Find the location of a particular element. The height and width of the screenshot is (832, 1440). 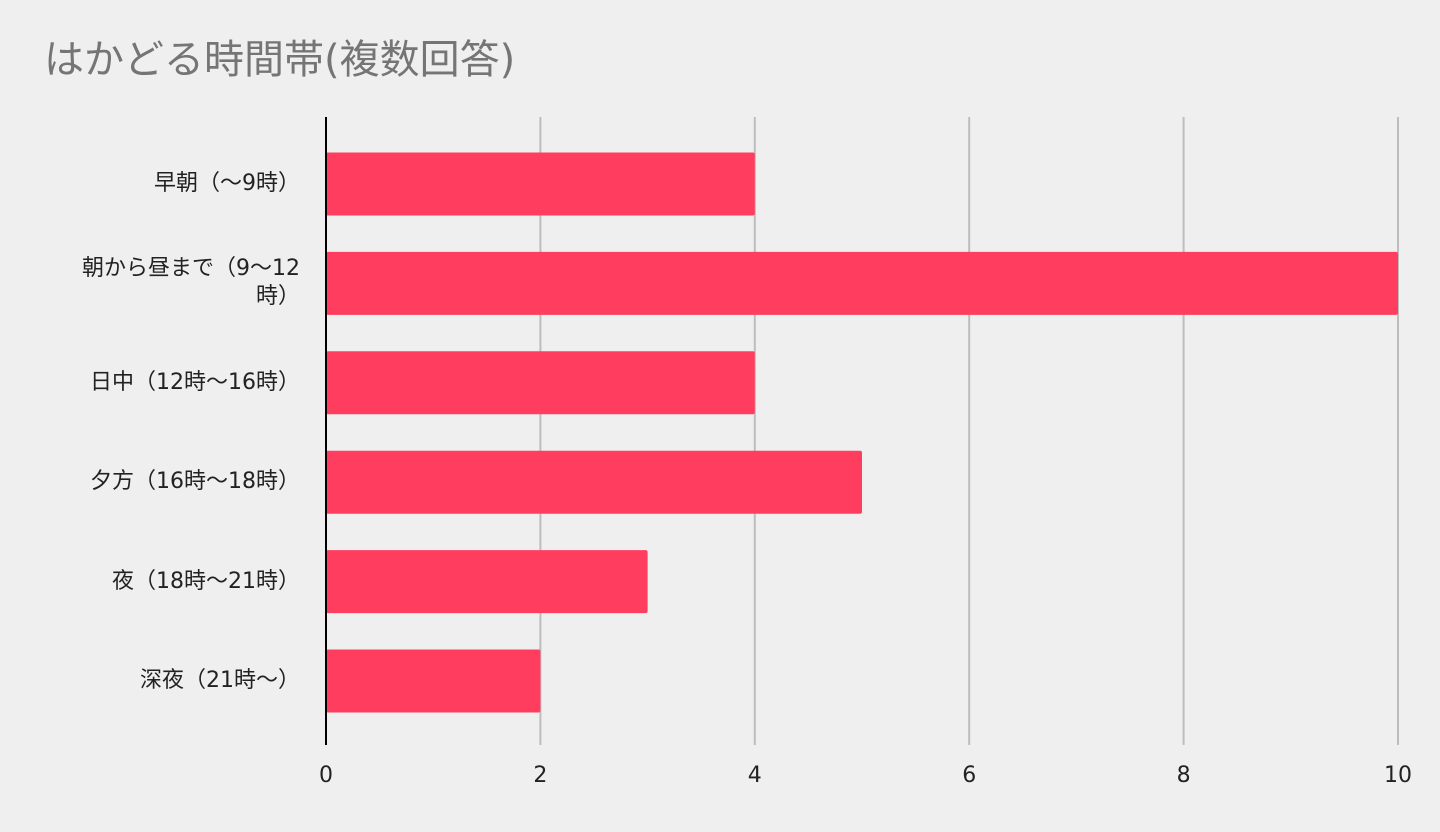

x-tick-label: 6 is located at coordinates (969, 775).